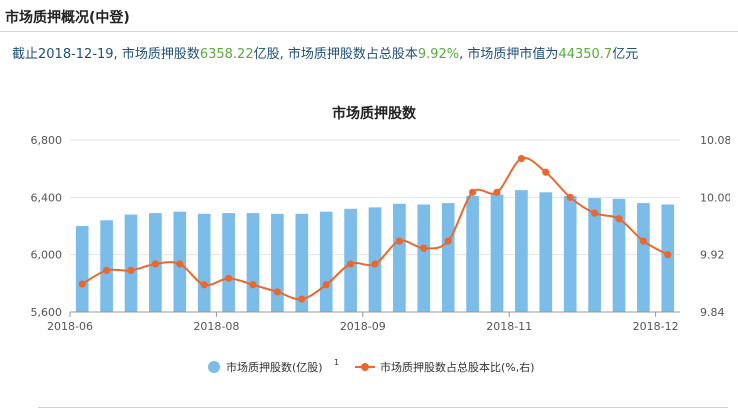 Image resolution: width=738 pixels, height=411 pixels. Describe the element at coordinates (383, 407) in the screenshot. I see `divider` at that location.